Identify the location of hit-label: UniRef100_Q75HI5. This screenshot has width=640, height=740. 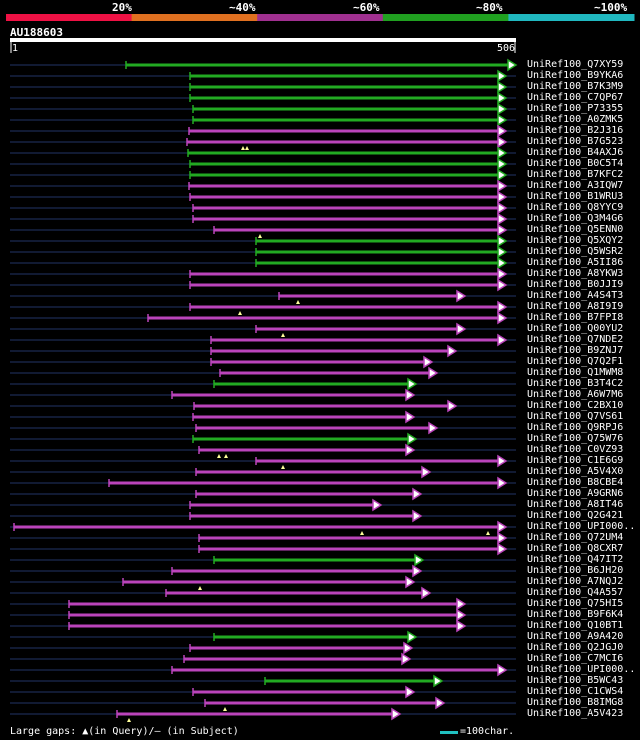
(575, 603).